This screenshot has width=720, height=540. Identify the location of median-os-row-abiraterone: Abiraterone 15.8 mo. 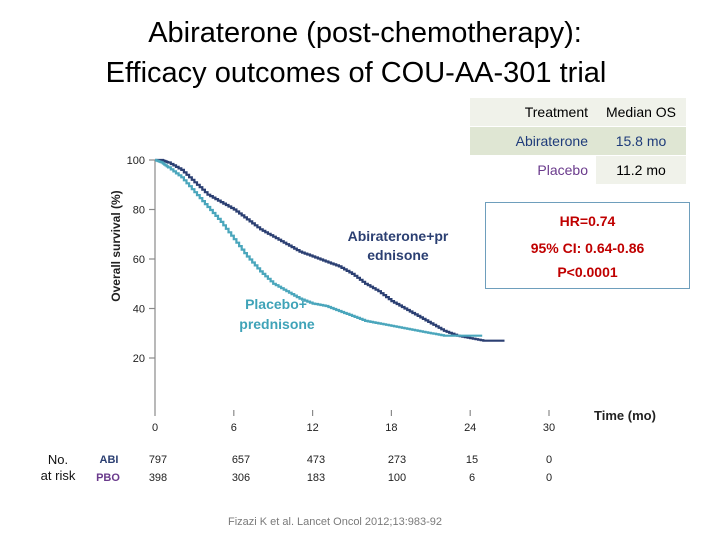
(578, 141).